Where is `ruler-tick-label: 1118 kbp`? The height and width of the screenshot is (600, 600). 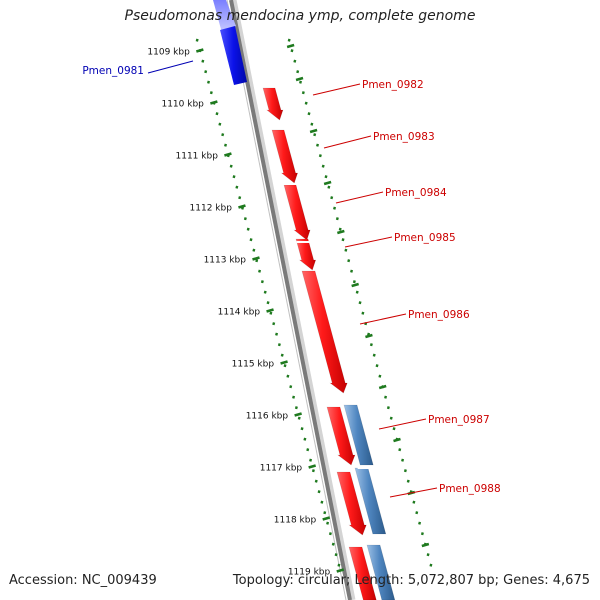 ruler-tick-label: 1118 kbp is located at coordinates (295, 521).